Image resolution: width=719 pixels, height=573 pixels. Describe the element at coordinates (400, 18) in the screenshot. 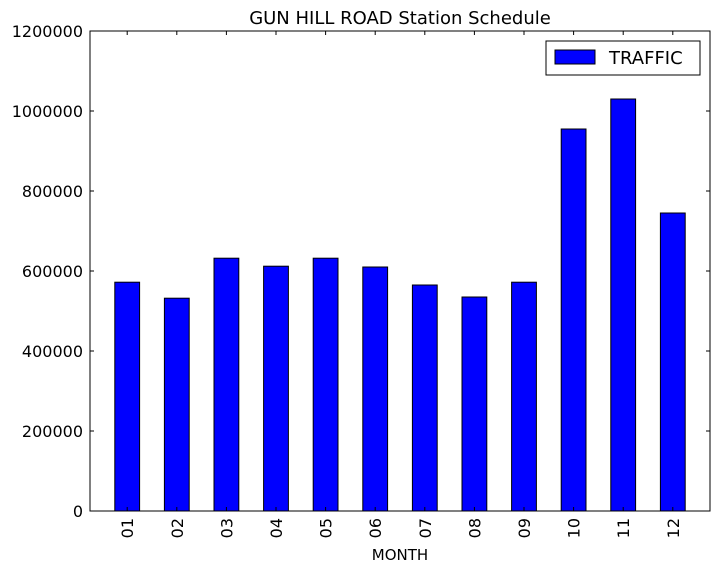

I see `chart-title: GUN HILL ROAD Station Schedule` at that location.